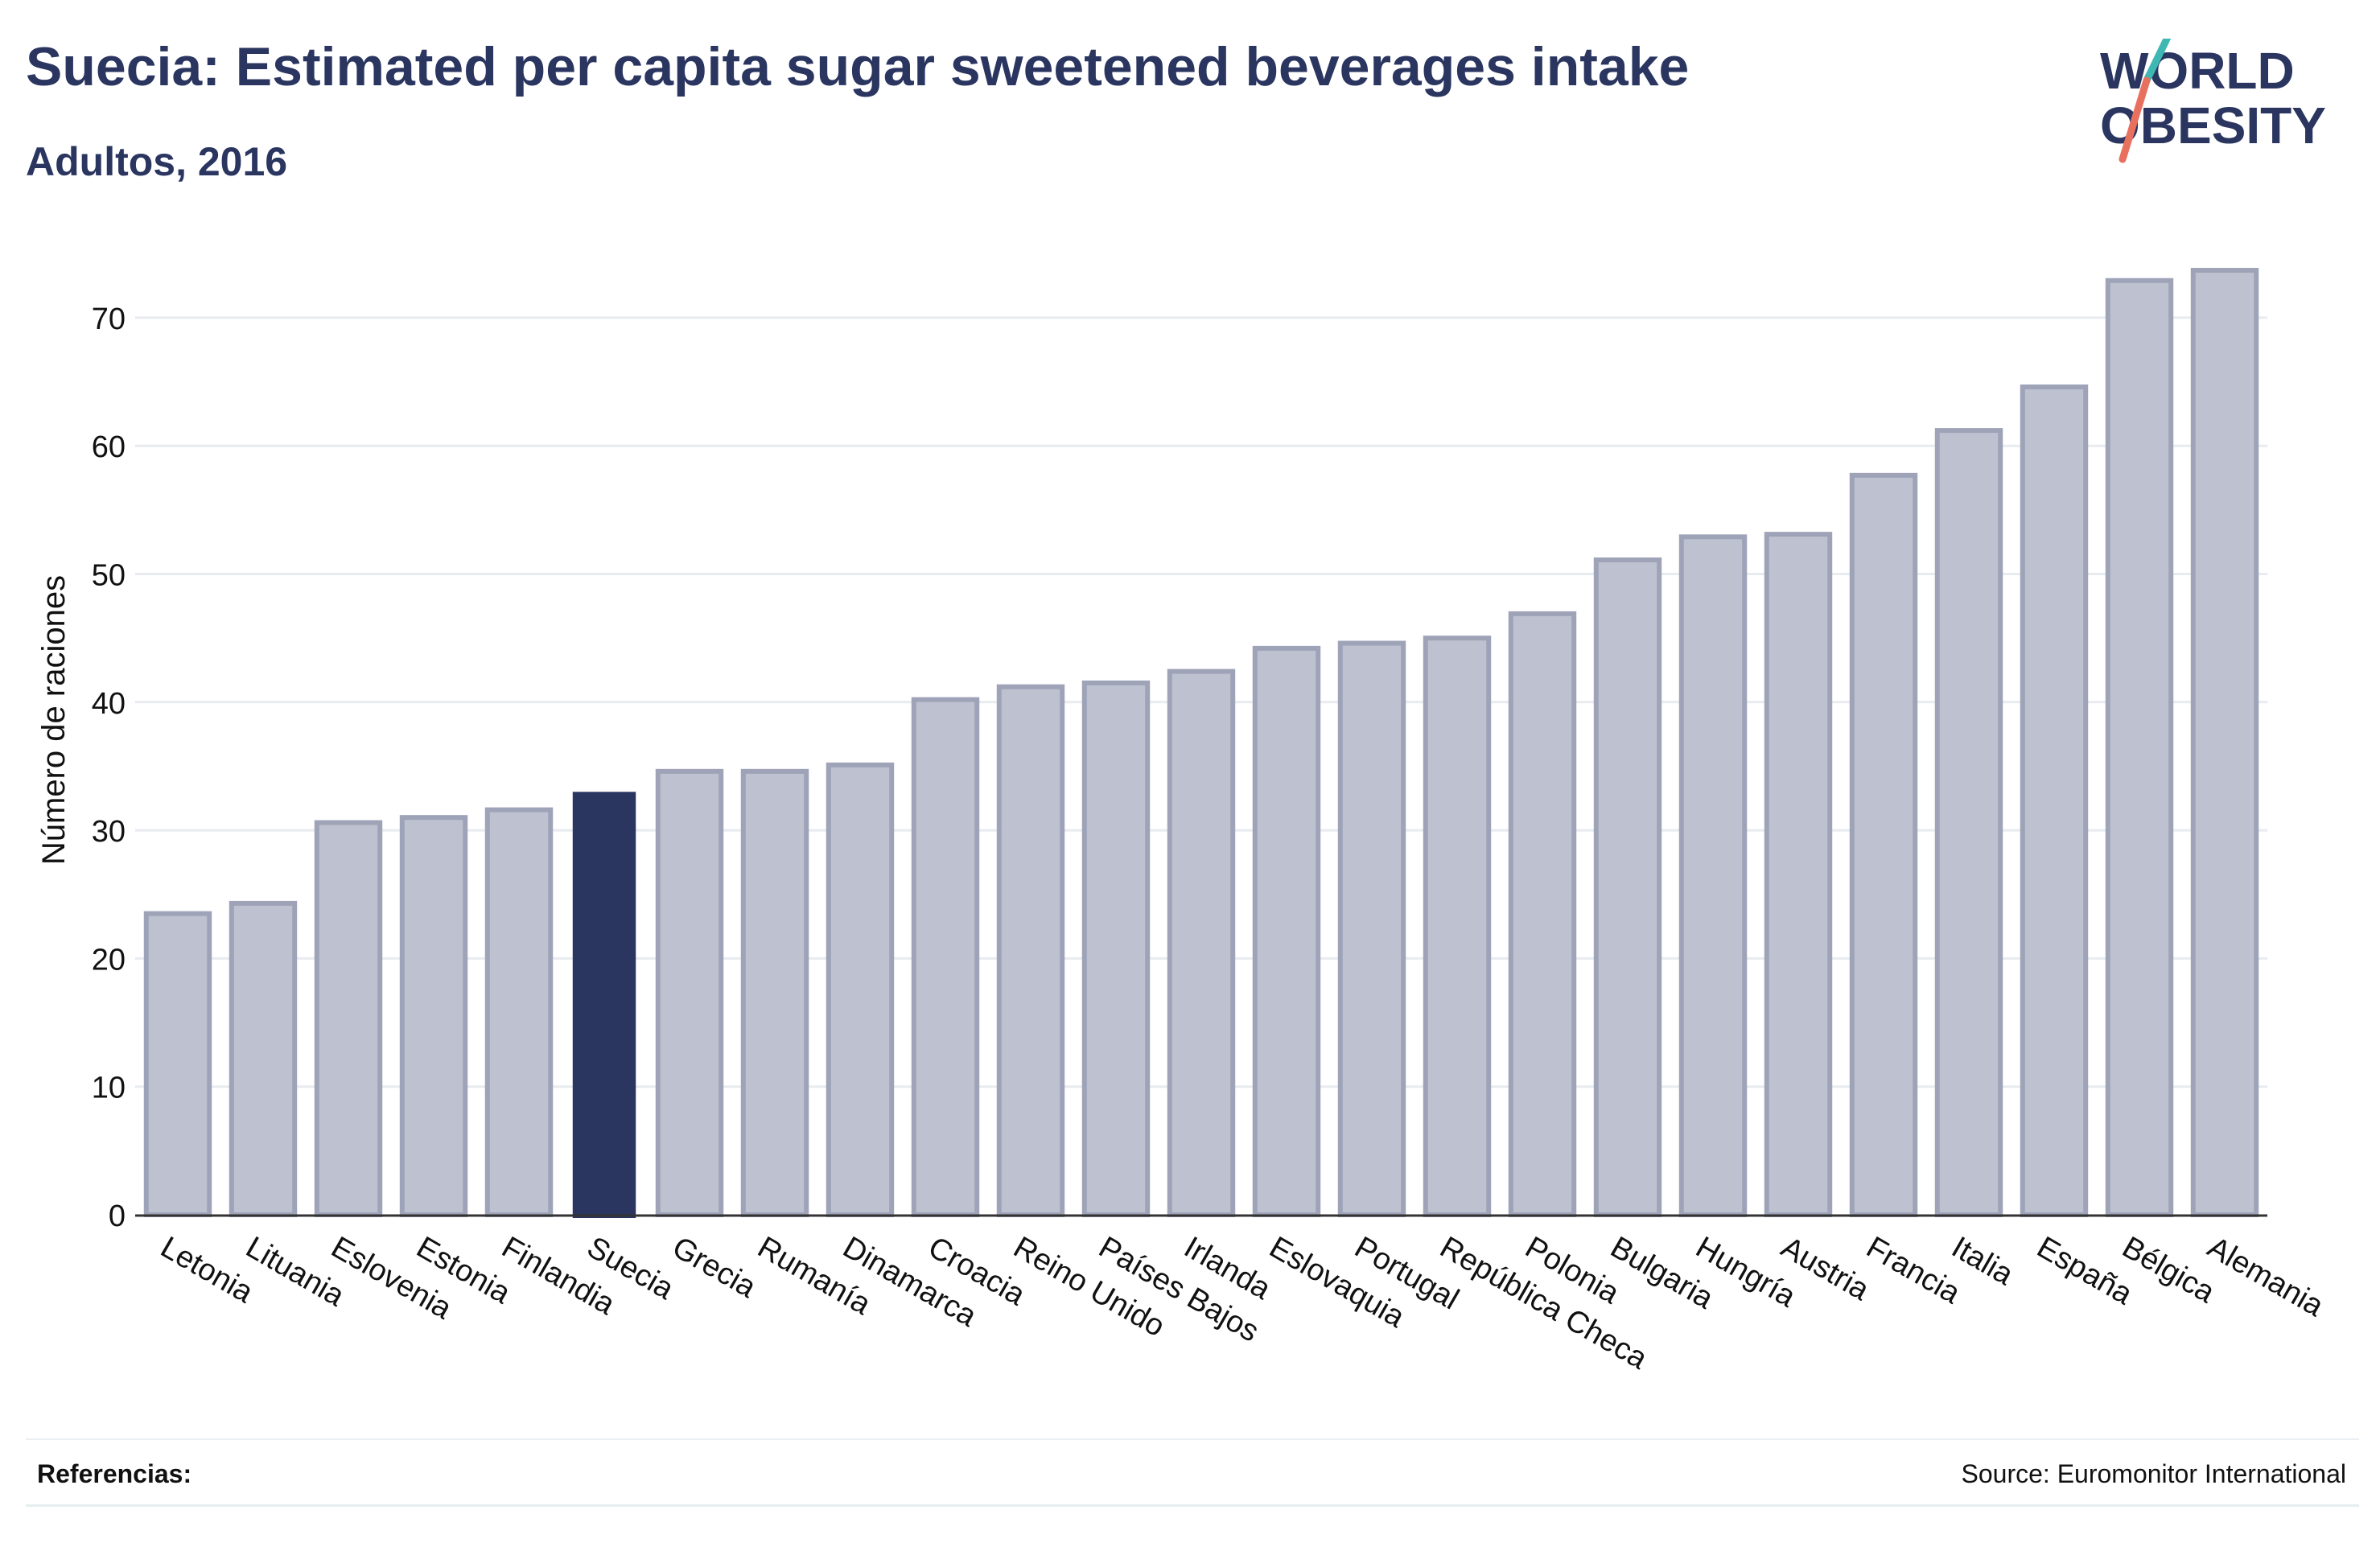 The width and height of the screenshot is (2380, 1547). What do you see at coordinates (2197, 71) in the screenshot?
I see `logo-line1: WORLD` at bounding box center [2197, 71].